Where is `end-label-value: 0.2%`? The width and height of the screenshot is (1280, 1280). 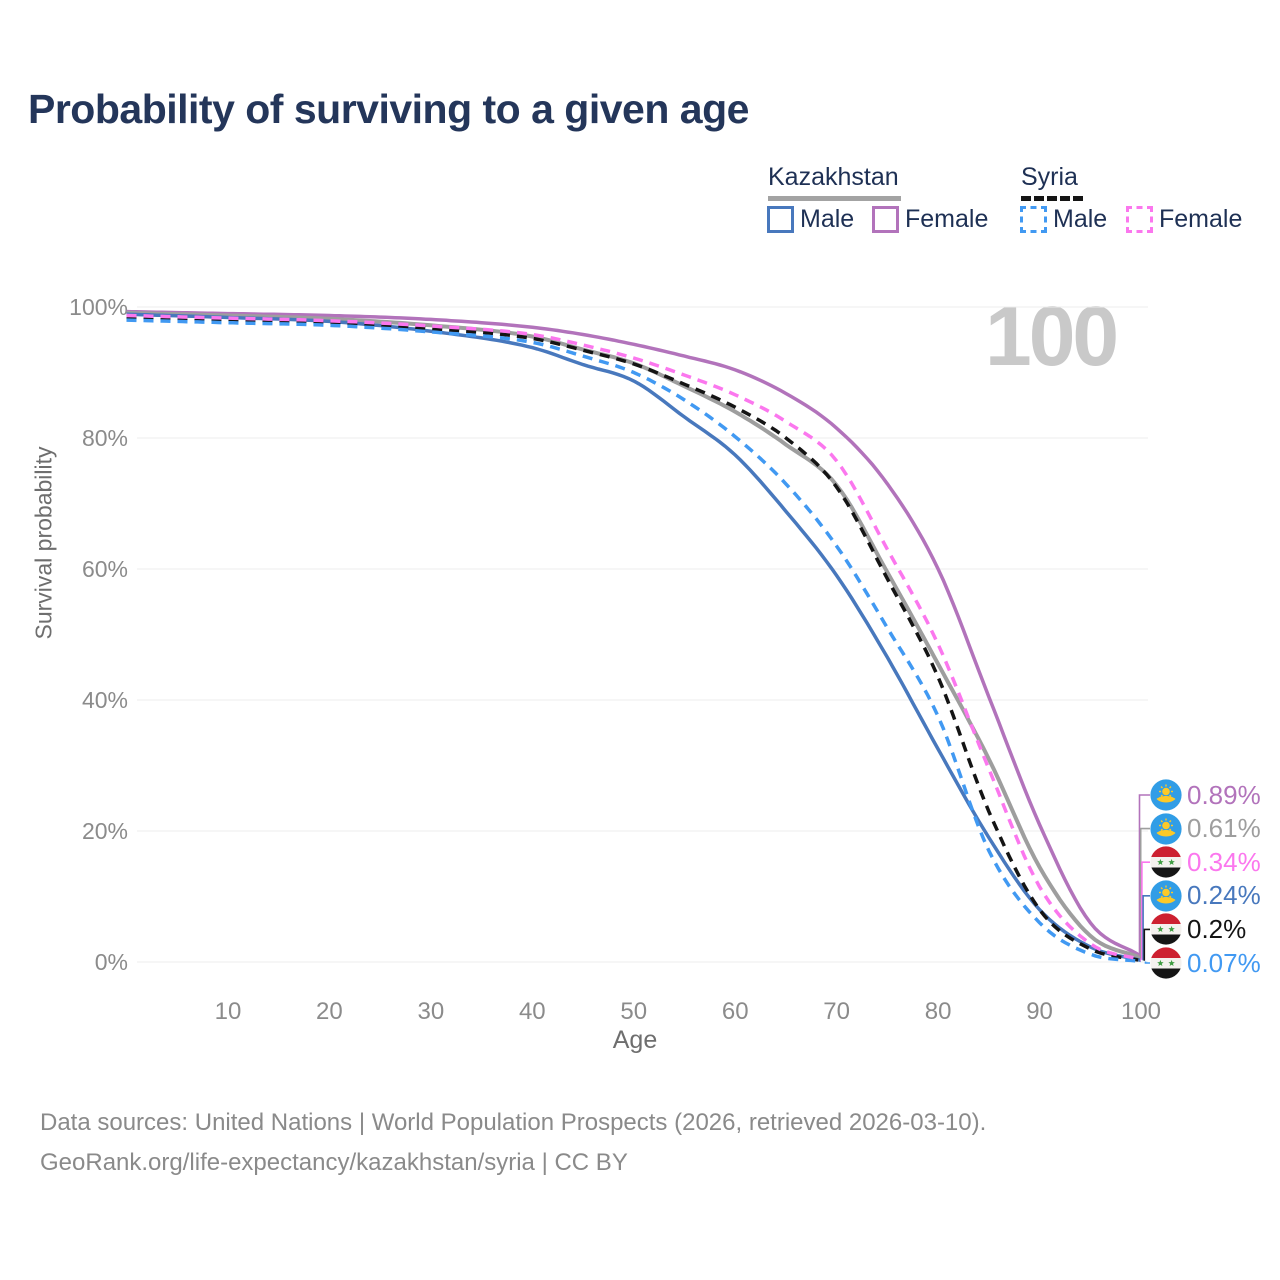 end-label-value: 0.2% is located at coordinates (1217, 928).